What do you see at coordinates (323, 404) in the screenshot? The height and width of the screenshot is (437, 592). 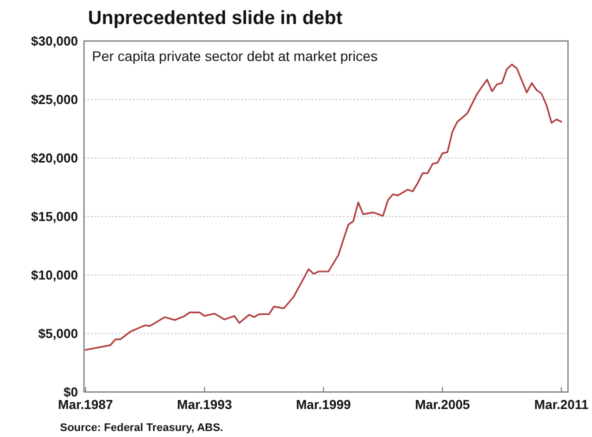 I see `x-tick-label: Mar.1999` at bounding box center [323, 404].